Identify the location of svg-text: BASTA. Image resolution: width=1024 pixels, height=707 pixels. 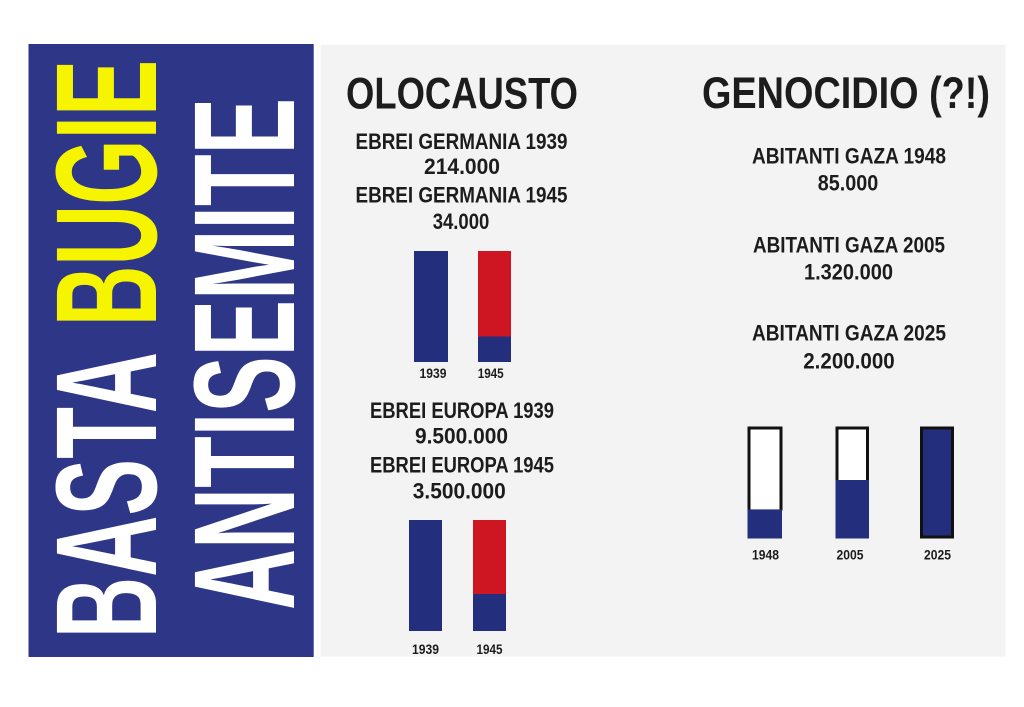
(106, 495).